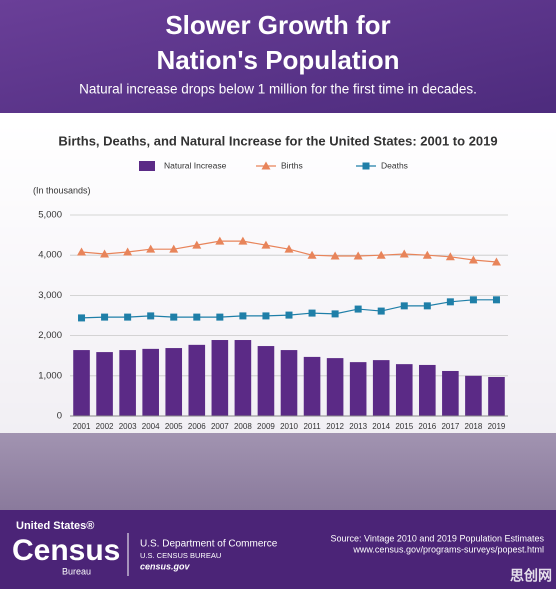 The image size is (556, 589). What do you see at coordinates (266, 426) in the screenshot?
I see `x-tick-label: 2009` at bounding box center [266, 426].